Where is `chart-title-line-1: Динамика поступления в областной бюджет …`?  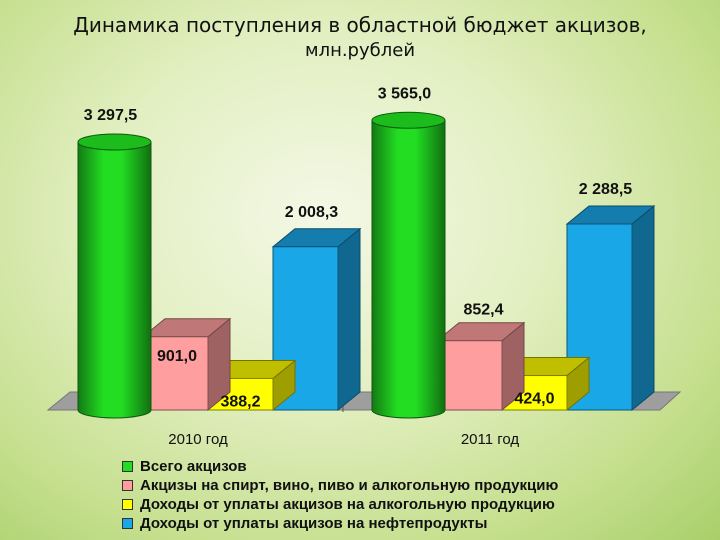 chart-title-line-1: Динамика поступления в областной бюджет … is located at coordinates (360, 25).